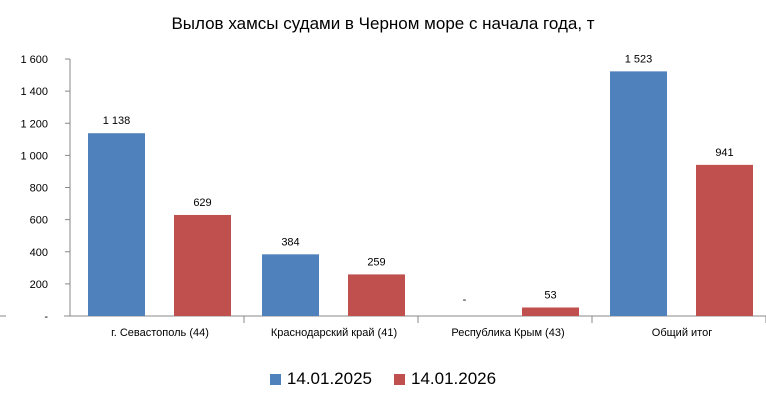 This screenshot has height=404, width=766. What do you see at coordinates (383, 379) in the screenshot?
I see `legend: 14.01.2025 14.01.2026` at bounding box center [383, 379].